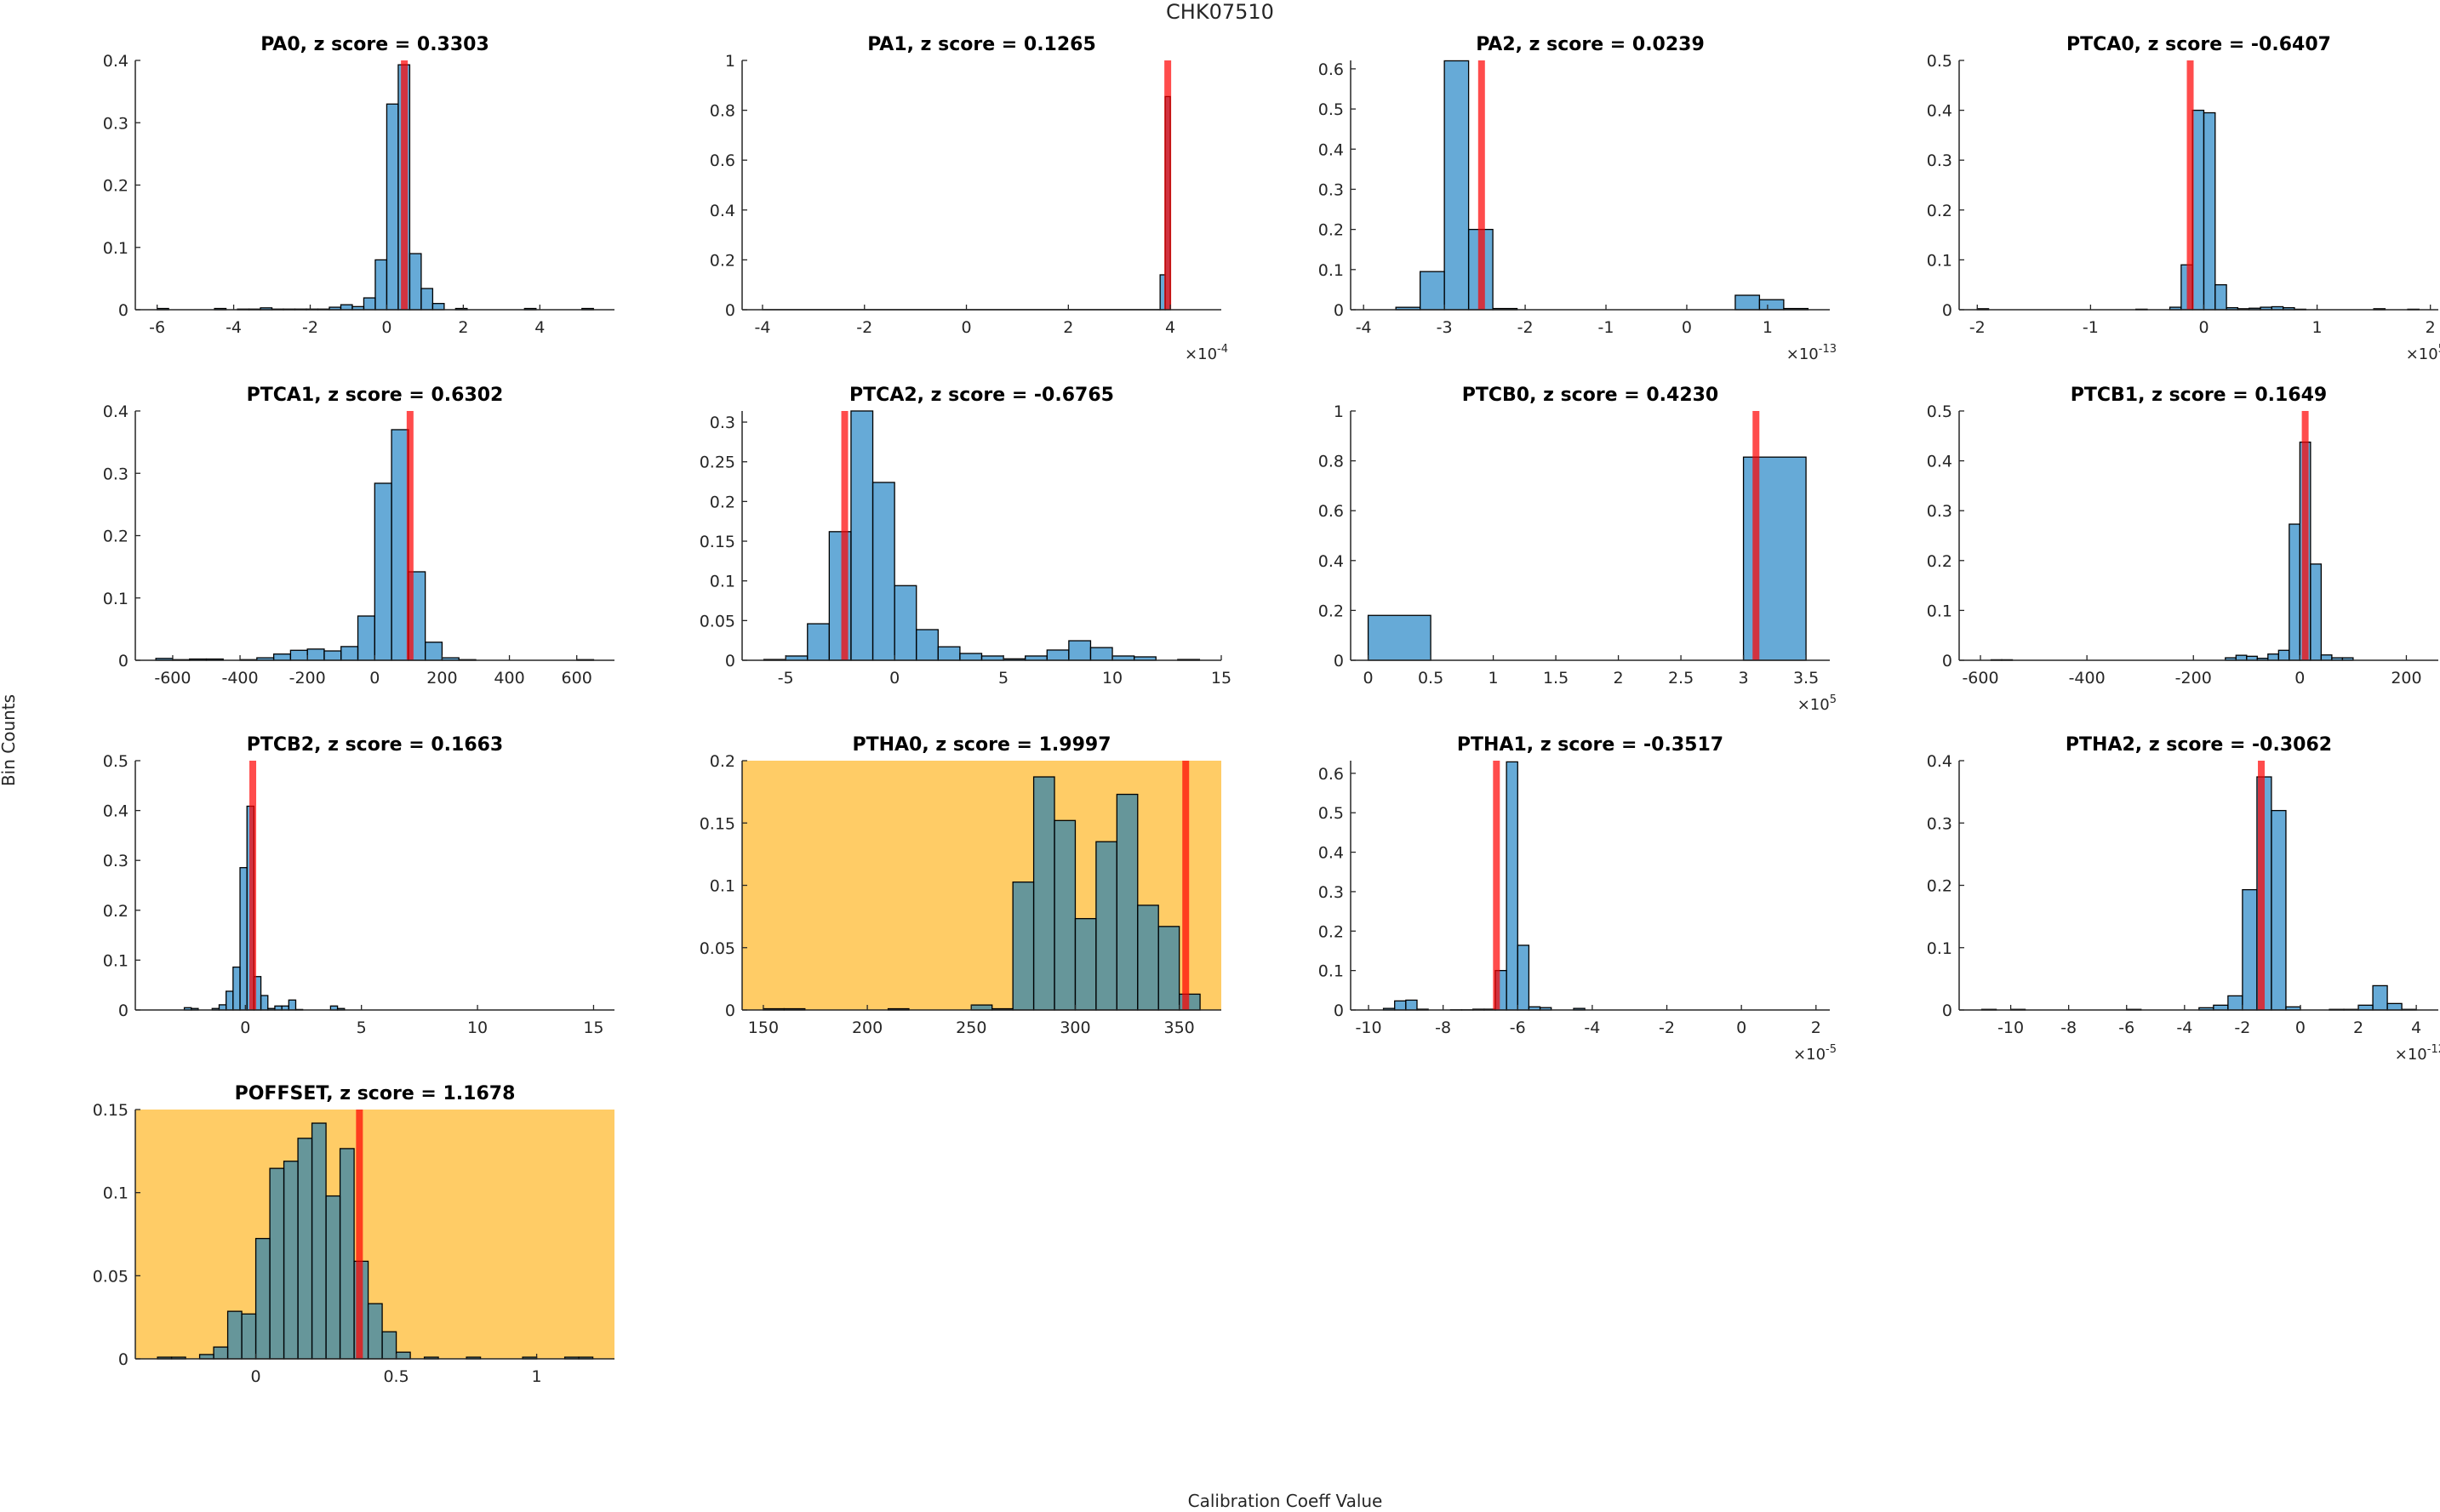 The image size is (2440, 1512). What do you see at coordinates (539, 327) in the screenshot?
I see `x-tick-label: 4` at bounding box center [539, 327].